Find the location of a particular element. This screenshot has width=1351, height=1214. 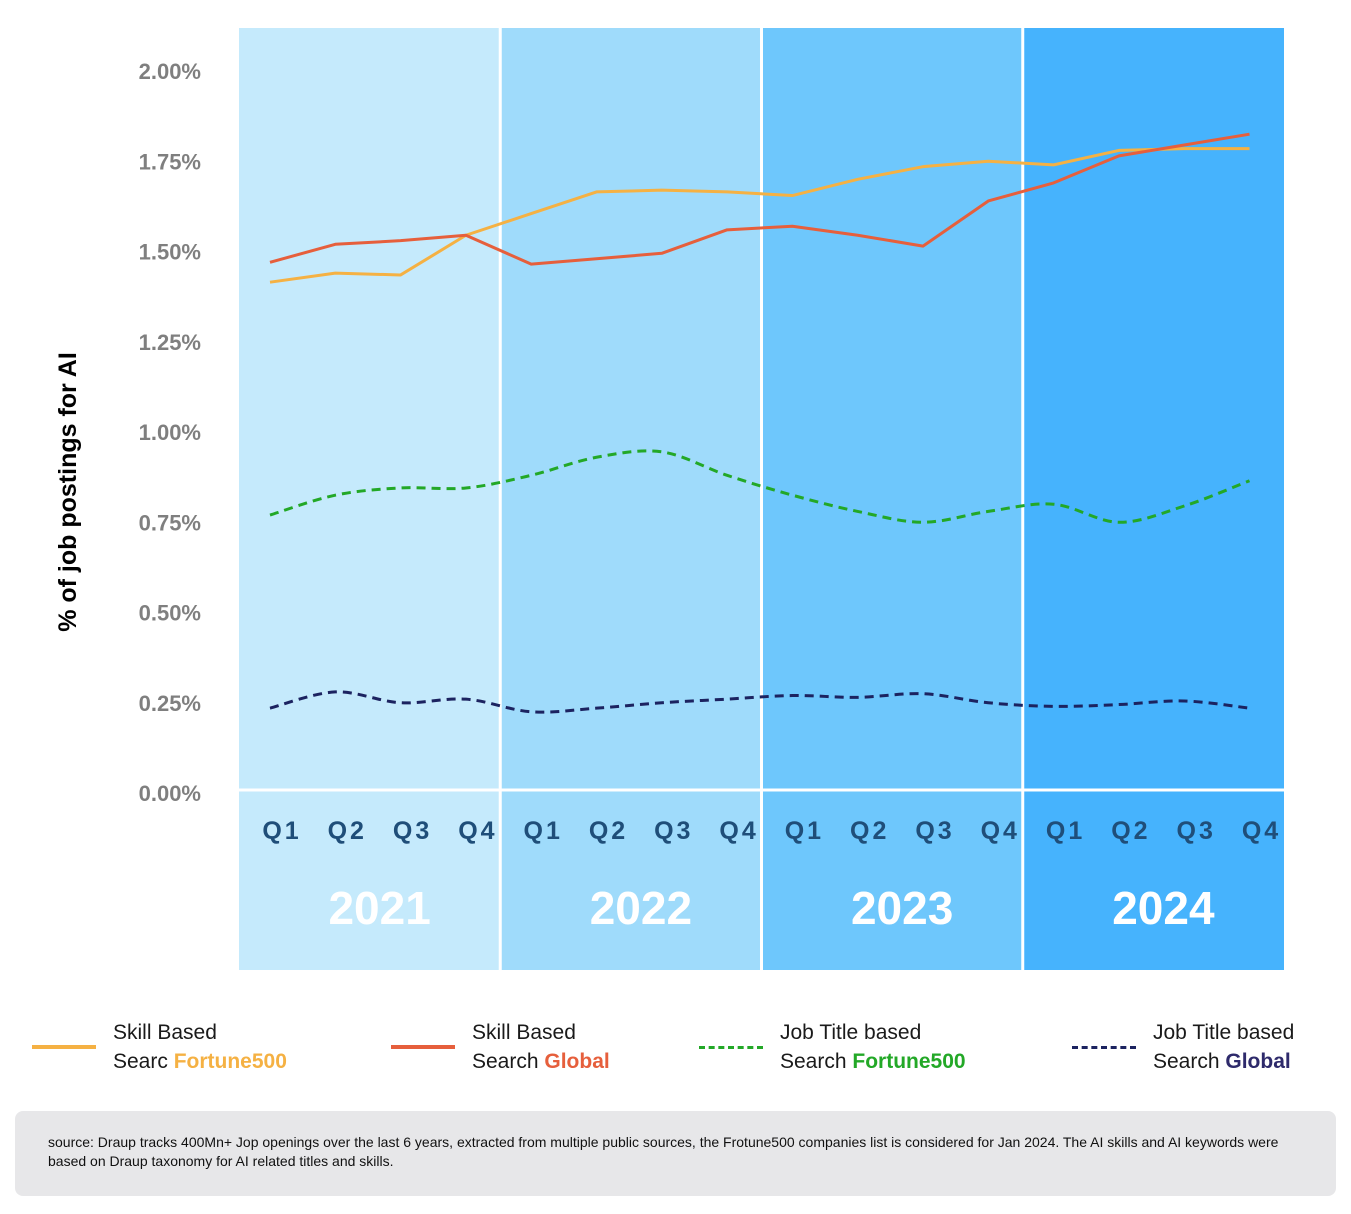

y-axis-label: % of job postings for AI is located at coordinates (68, 492).